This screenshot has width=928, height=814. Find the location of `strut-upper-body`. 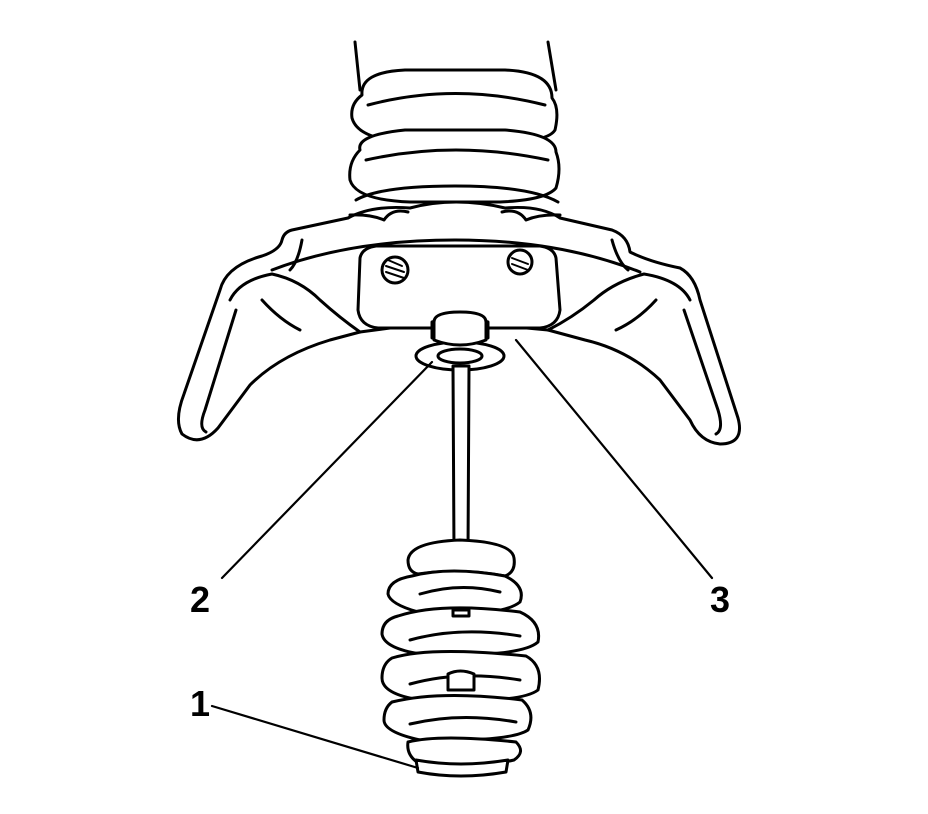

strut-upper-body is located at coordinates (454, 122).